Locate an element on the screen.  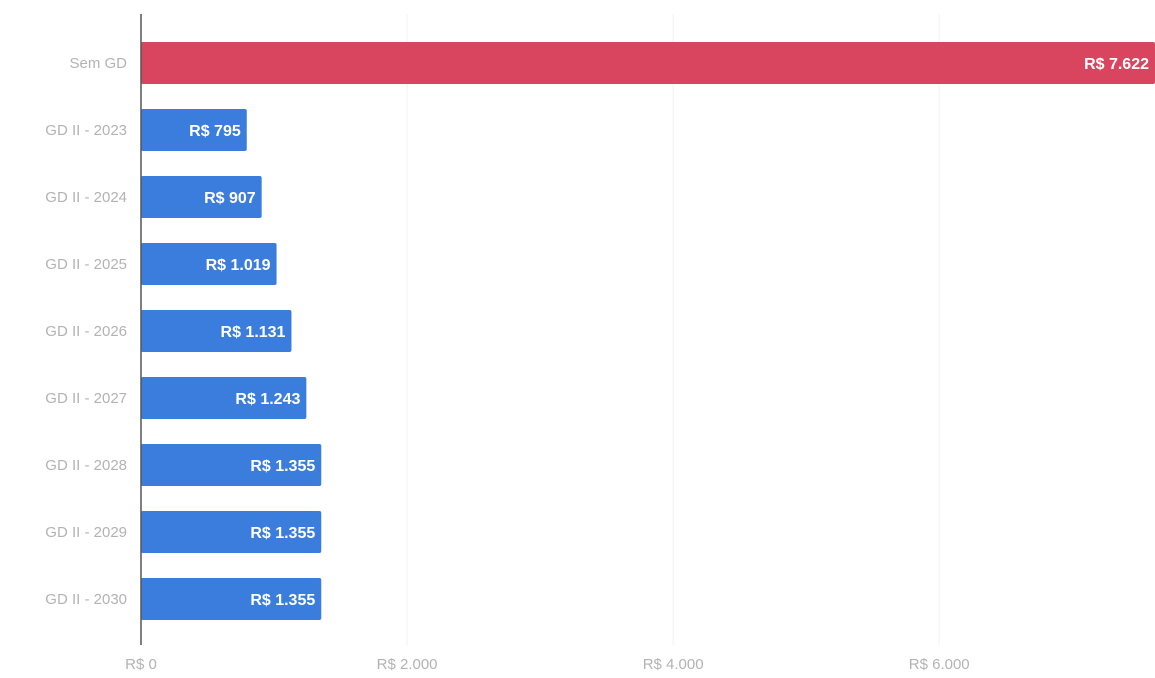
x-tick-label: R$ 0 is located at coordinates (141, 664).